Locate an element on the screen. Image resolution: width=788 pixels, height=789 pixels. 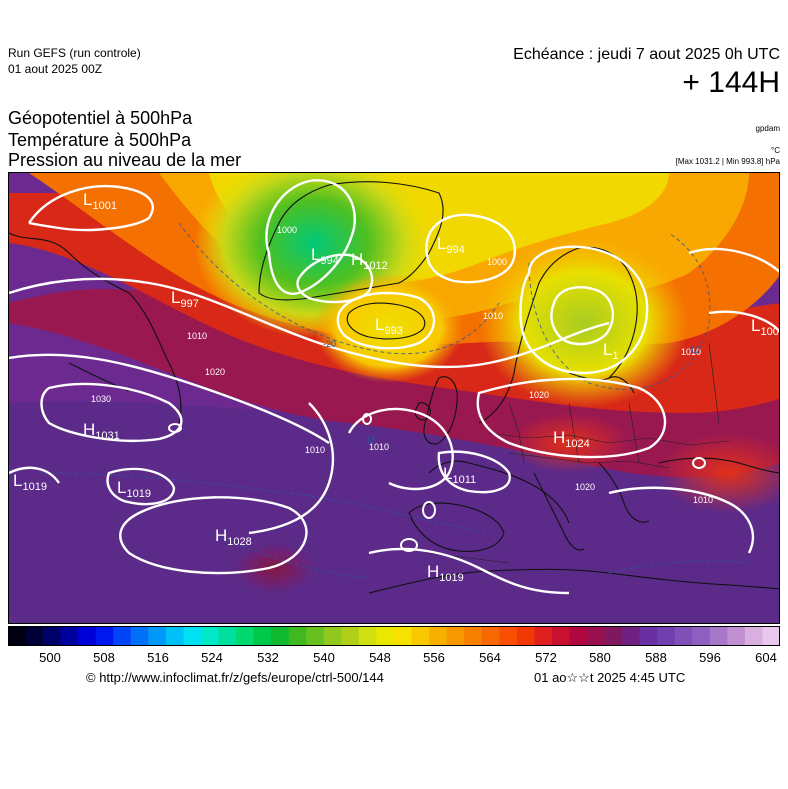
coast-balkans is located at coordinates (624, 492).